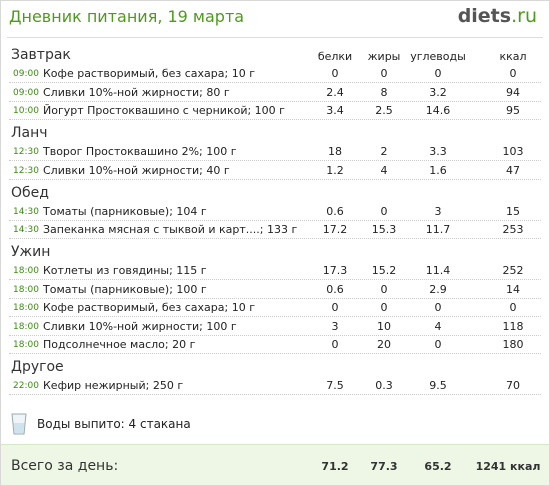 The height and width of the screenshot is (486, 550). What do you see at coordinates (484, 16) in the screenshot?
I see `logo-main: diets` at bounding box center [484, 16].